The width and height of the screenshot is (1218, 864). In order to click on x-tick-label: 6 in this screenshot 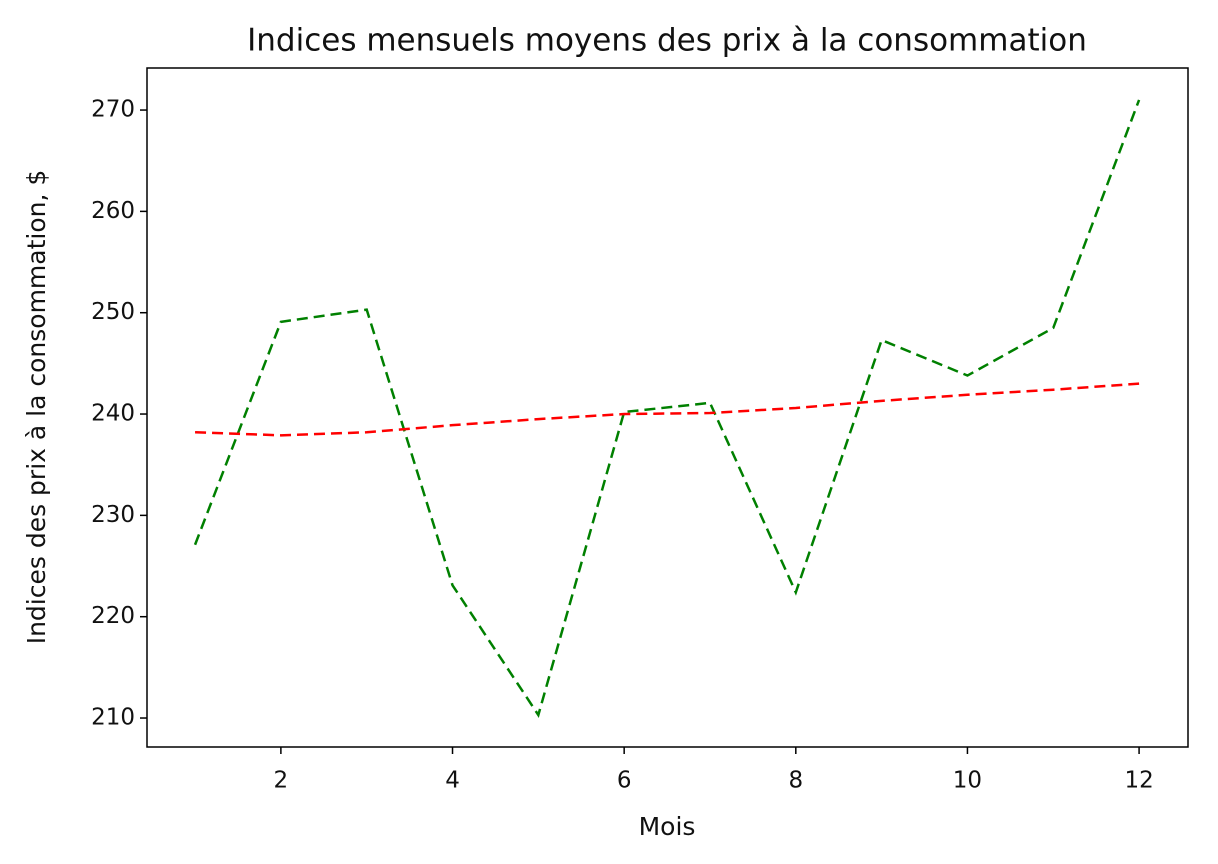, I will do `click(624, 781)`.